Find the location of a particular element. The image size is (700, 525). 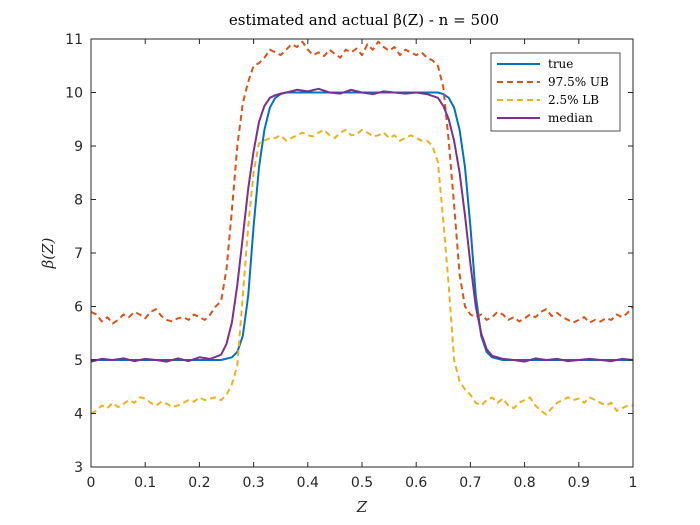

x-tick-label: 0.7 is located at coordinates (470, 483).